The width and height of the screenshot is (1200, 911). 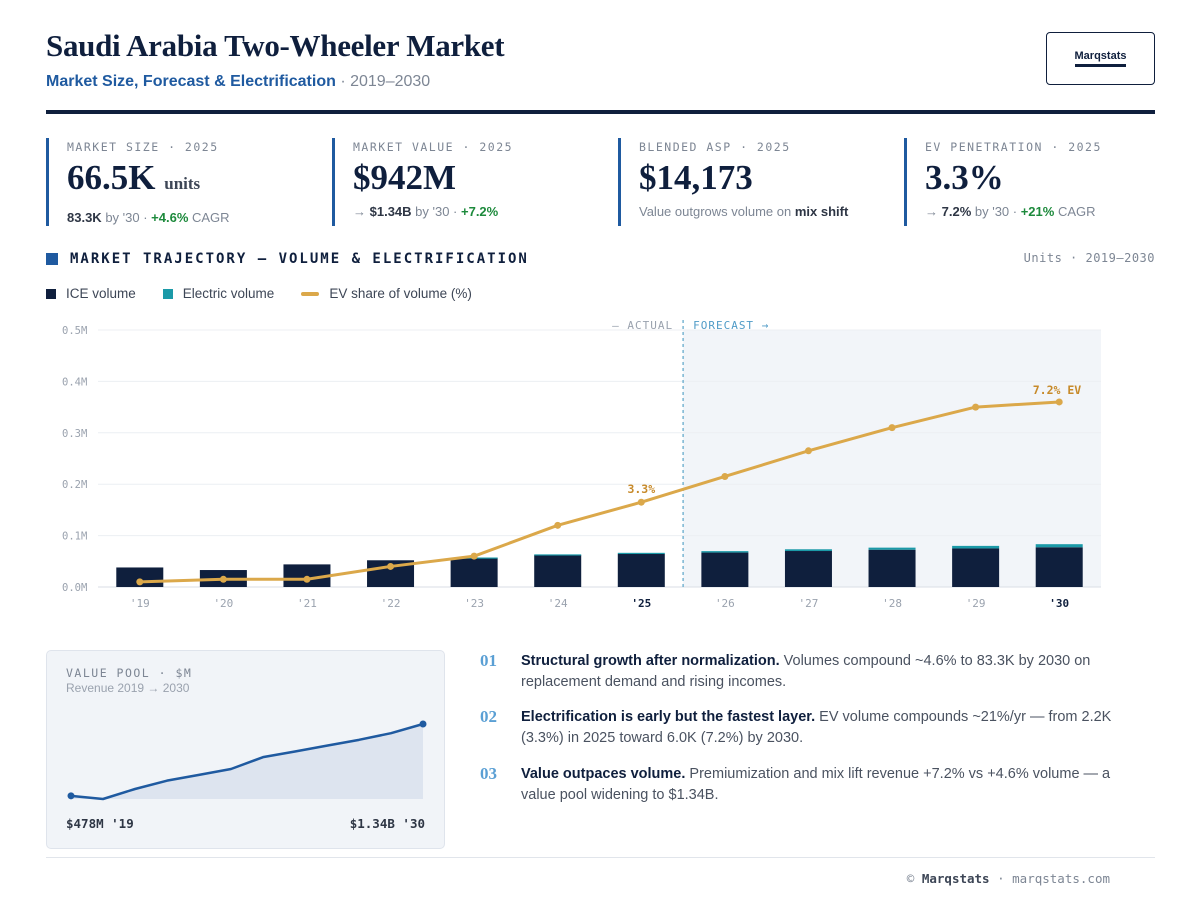 What do you see at coordinates (74, 434) in the screenshot?
I see `y-tick-label: 0.3M` at bounding box center [74, 434].